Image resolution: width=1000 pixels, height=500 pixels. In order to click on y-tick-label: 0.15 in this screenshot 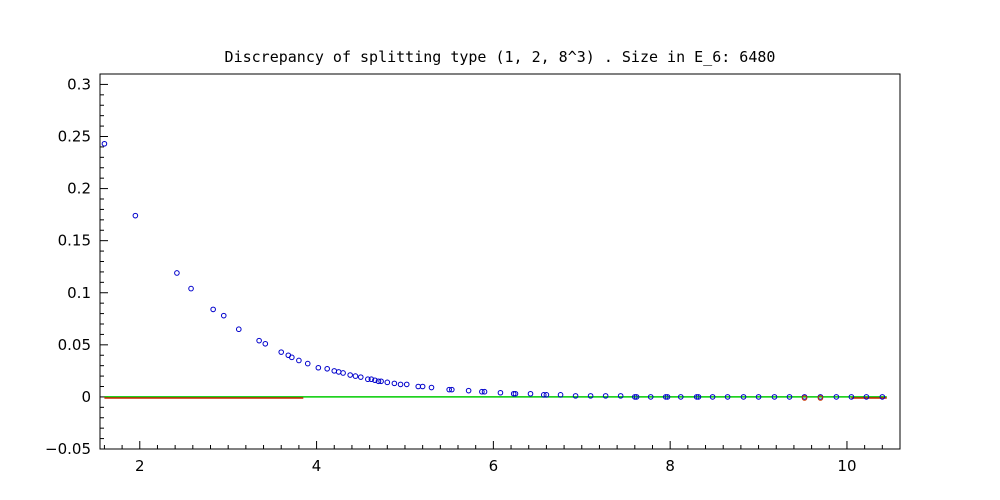, I will do `click(74, 241)`.